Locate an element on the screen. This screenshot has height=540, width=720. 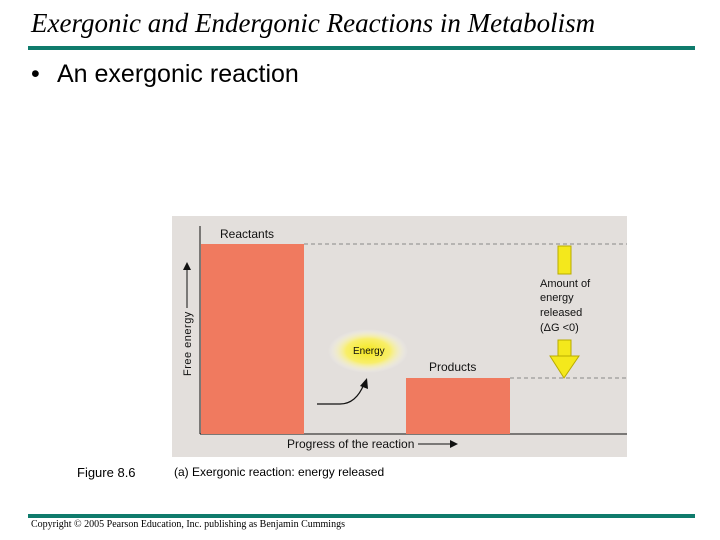
energy-release-arrow is located at coordinates (341, 394).